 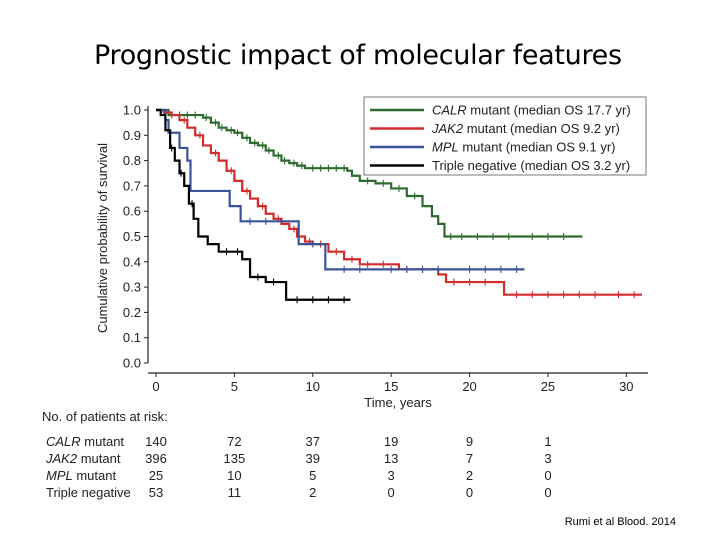 What do you see at coordinates (234, 386) in the screenshot?
I see `x-tick-label: 5` at bounding box center [234, 386].